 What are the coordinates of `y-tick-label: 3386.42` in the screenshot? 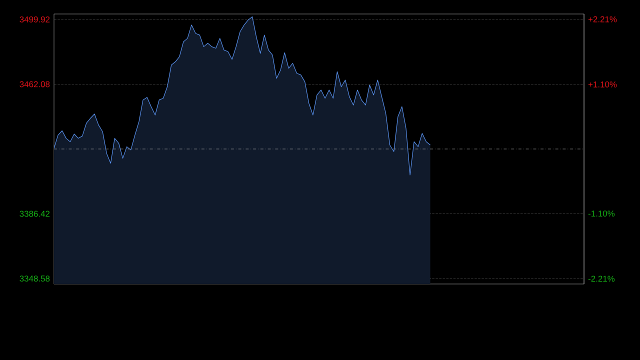 It's located at (35, 213).